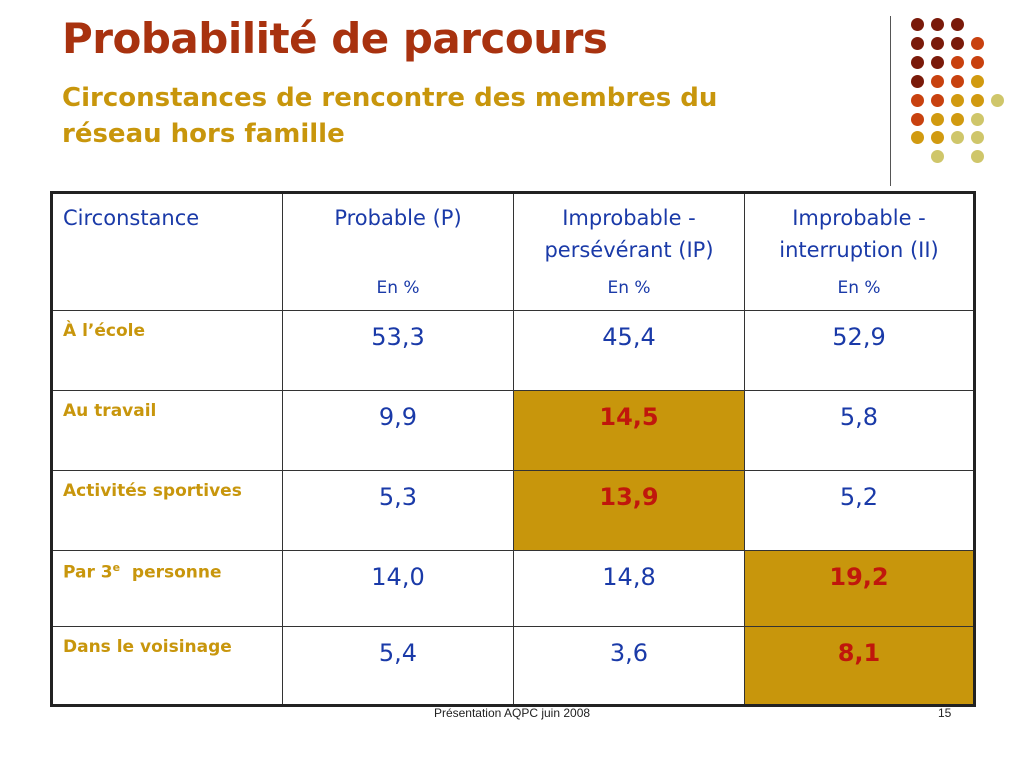 The image size is (1024, 768). Describe the element at coordinates (398, 218) in the screenshot. I see `header-label: Probable (P)` at that location.